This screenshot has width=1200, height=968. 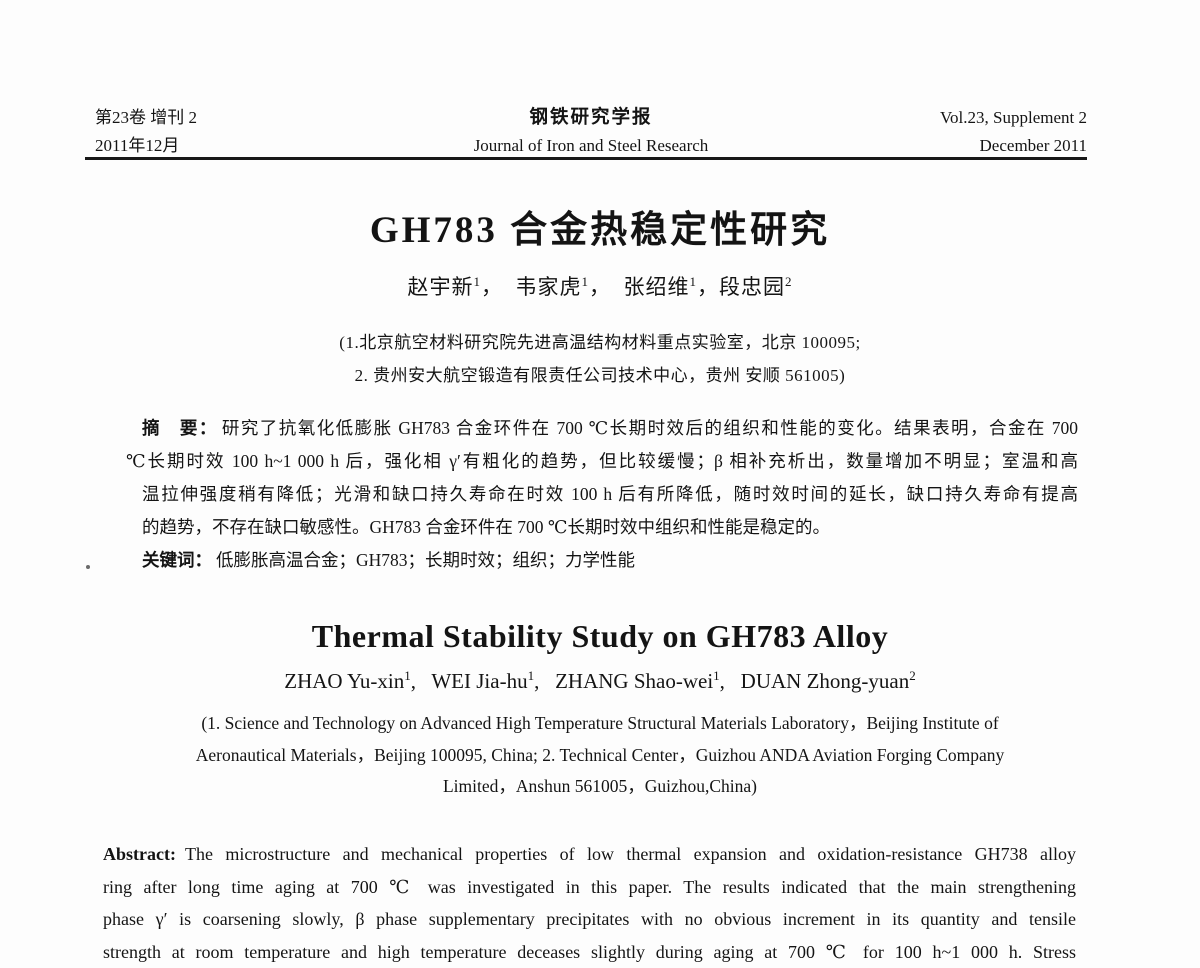 What do you see at coordinates (634, 681) in the screenshot?
I see `author-name-en: ZHANG Shao-wei` at bounding box center [634, 681].